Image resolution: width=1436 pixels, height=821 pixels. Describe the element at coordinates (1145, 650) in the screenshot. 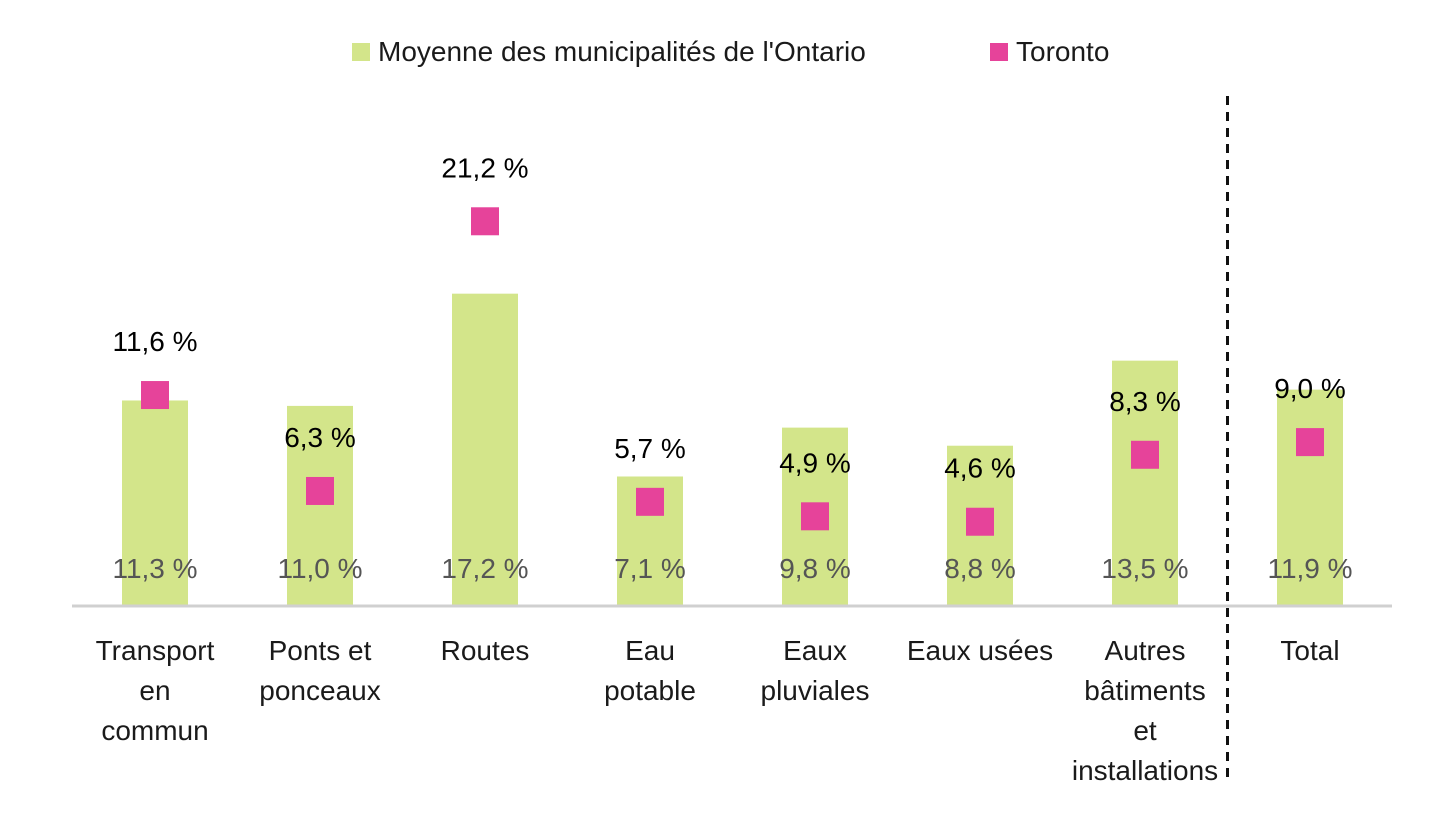

I see `category-label-6-0: Autres` at that location.